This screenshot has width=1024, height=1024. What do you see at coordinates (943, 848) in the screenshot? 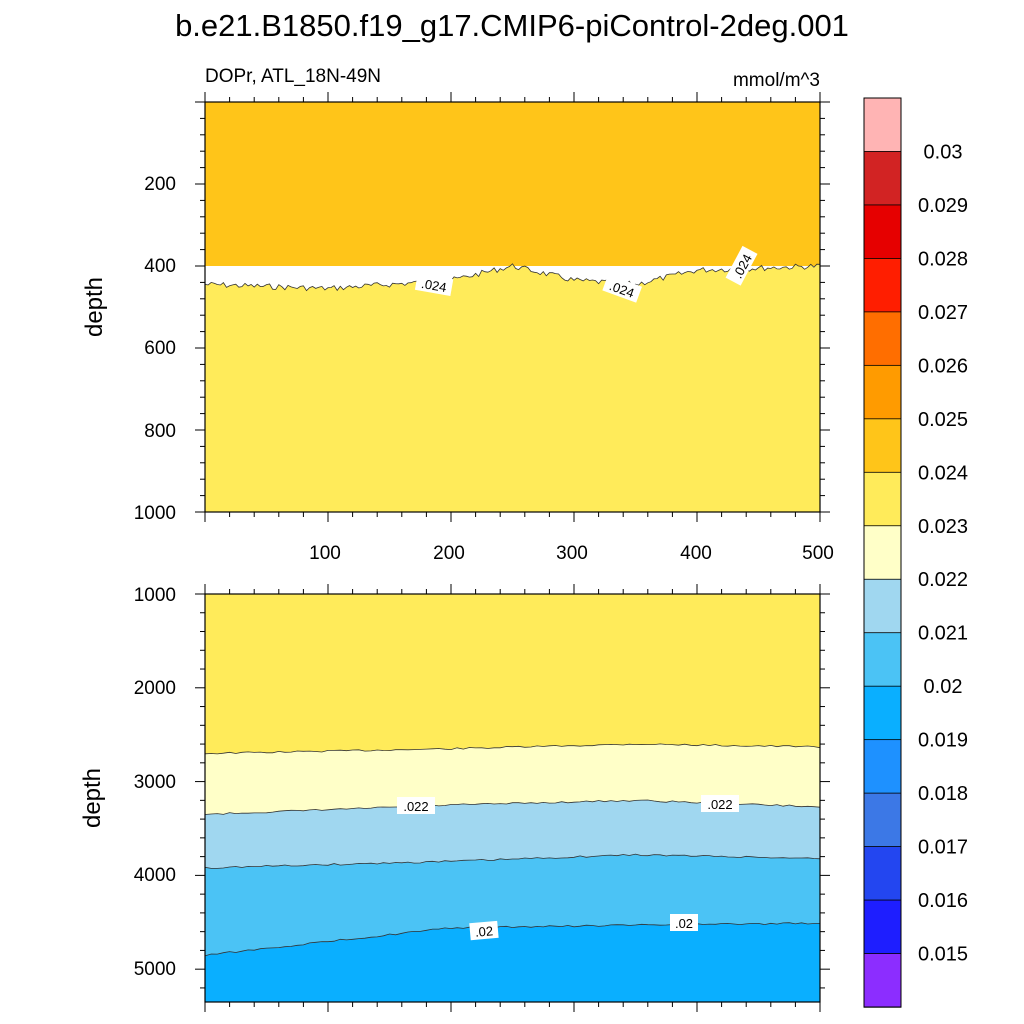
I see `colorbar-label: 0.017` at bounding box center [943, 848].